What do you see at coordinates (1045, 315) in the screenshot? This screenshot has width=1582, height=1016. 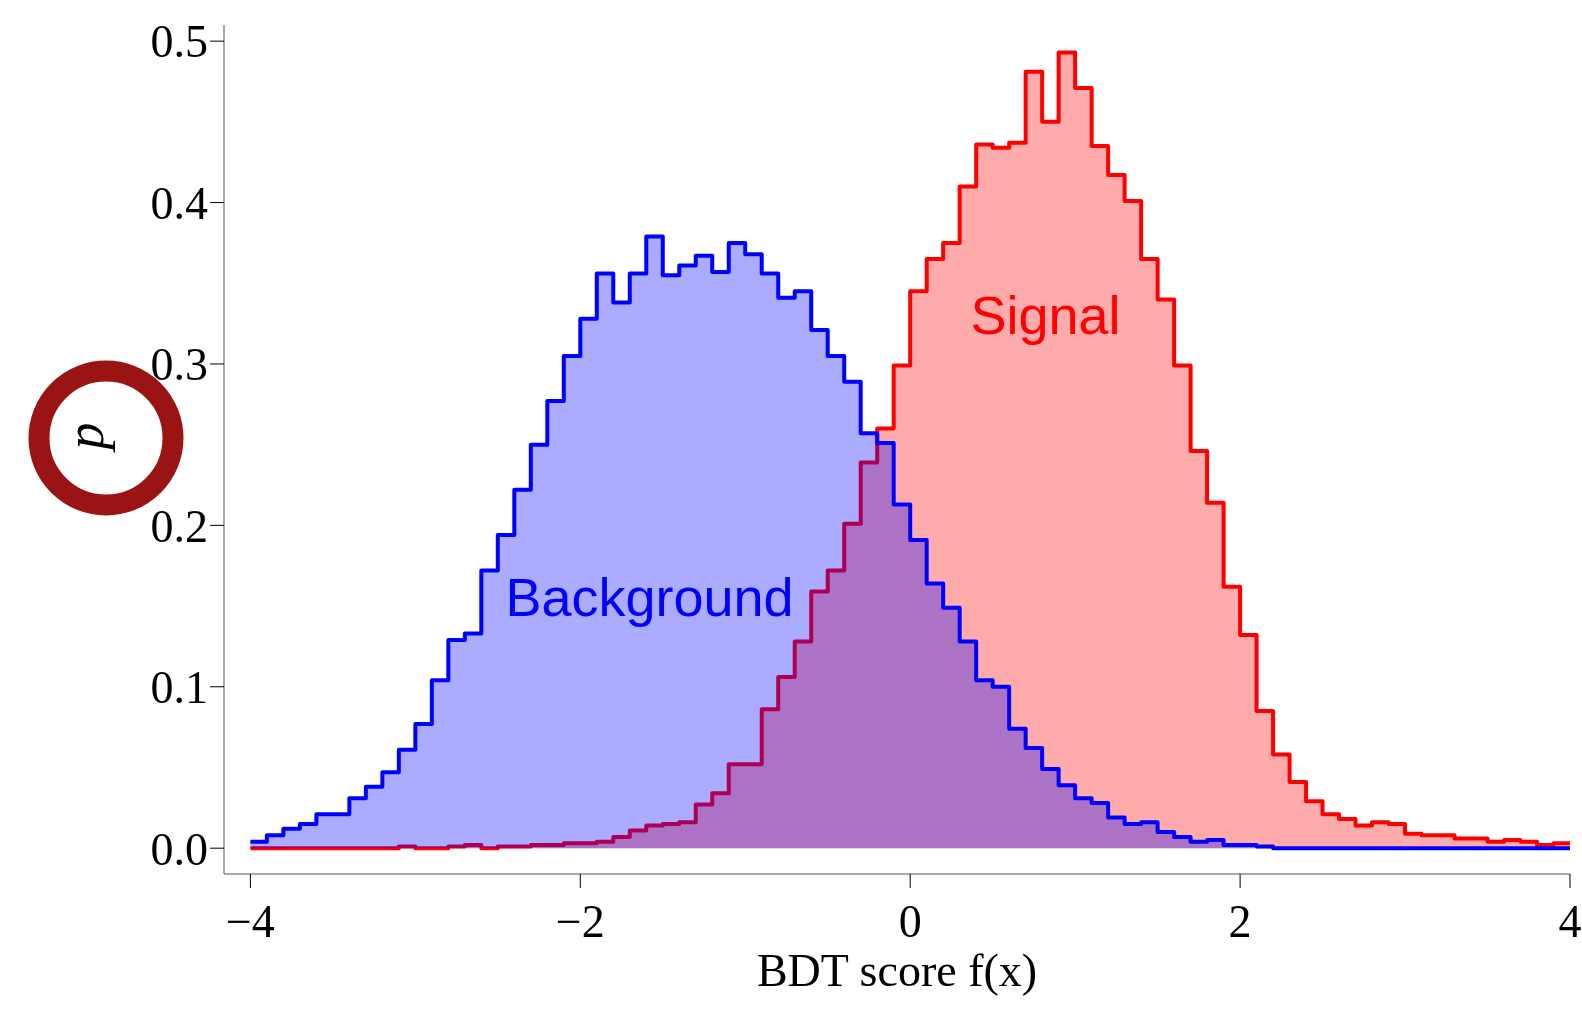 I see `series-label: Signal` at bounding box center [1045, 315].